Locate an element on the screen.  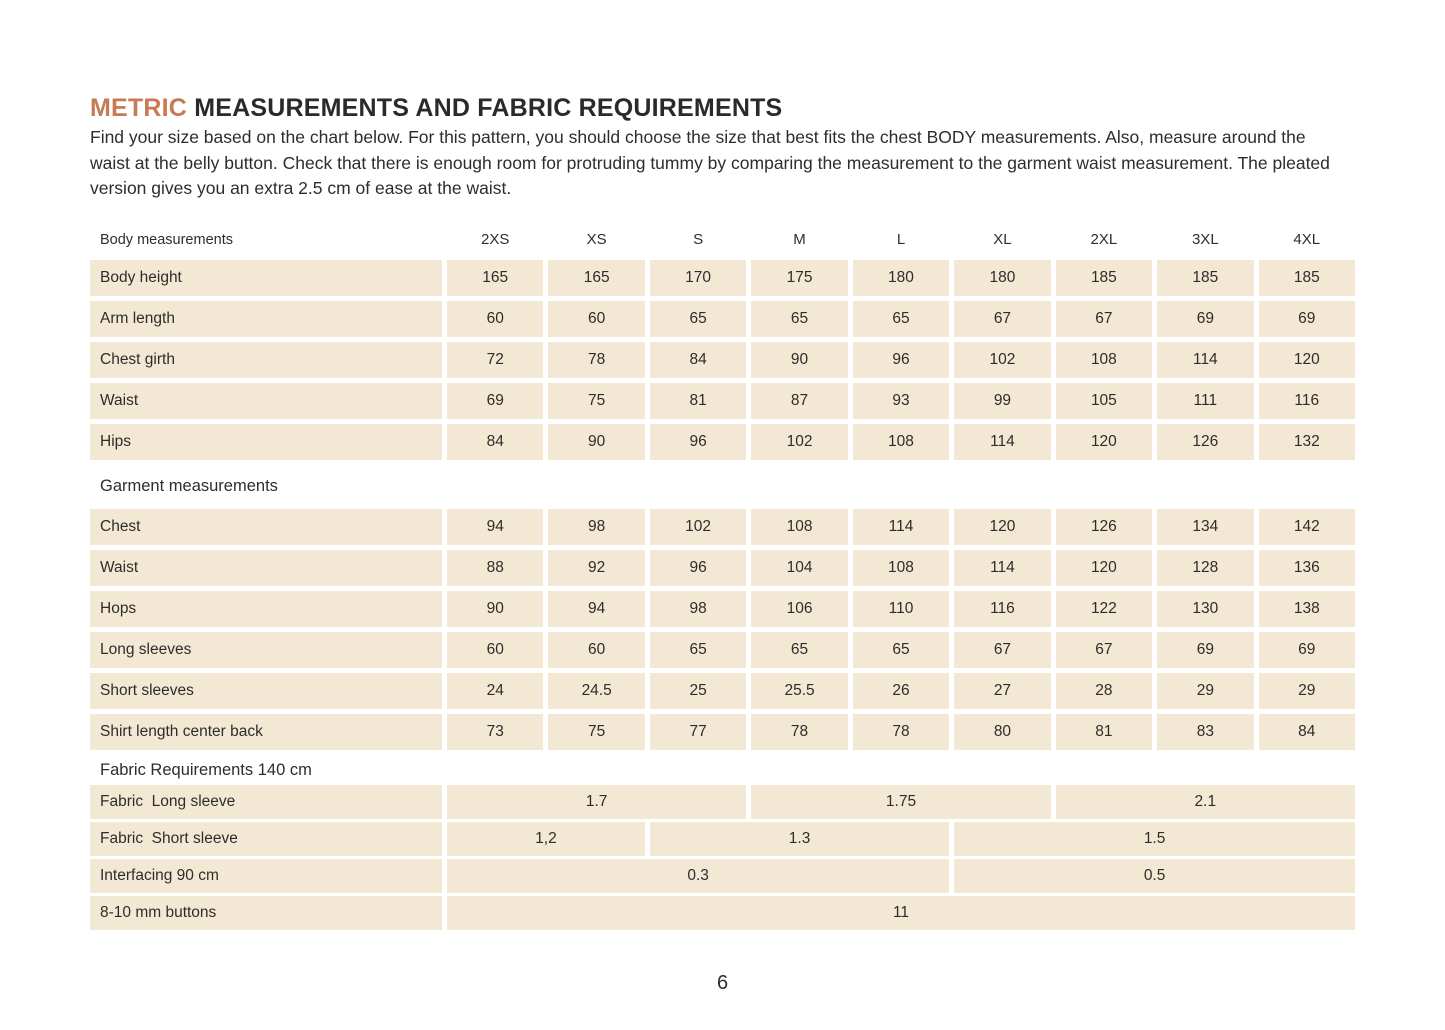
row-label: Chest is located at coordinates (266, 526).